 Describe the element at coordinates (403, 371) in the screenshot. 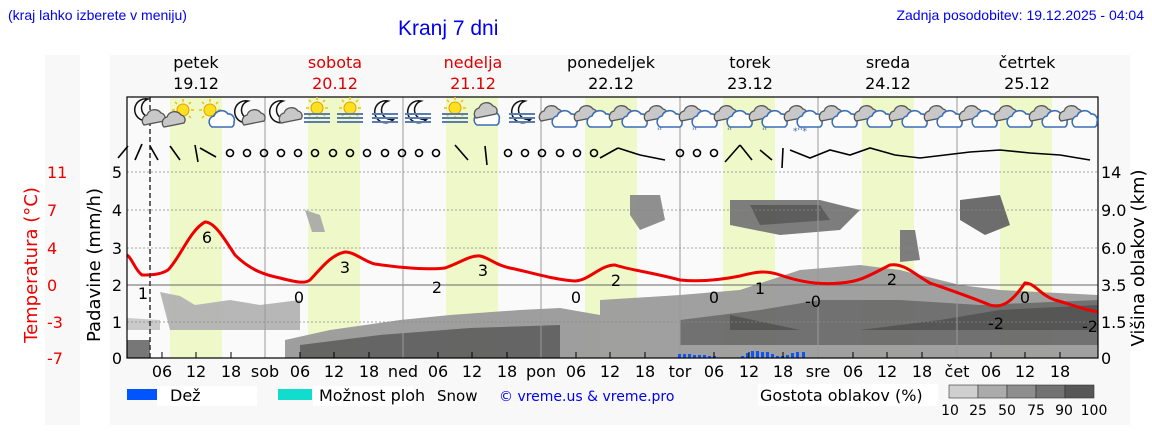

I see `svg-text: ned` at that location.